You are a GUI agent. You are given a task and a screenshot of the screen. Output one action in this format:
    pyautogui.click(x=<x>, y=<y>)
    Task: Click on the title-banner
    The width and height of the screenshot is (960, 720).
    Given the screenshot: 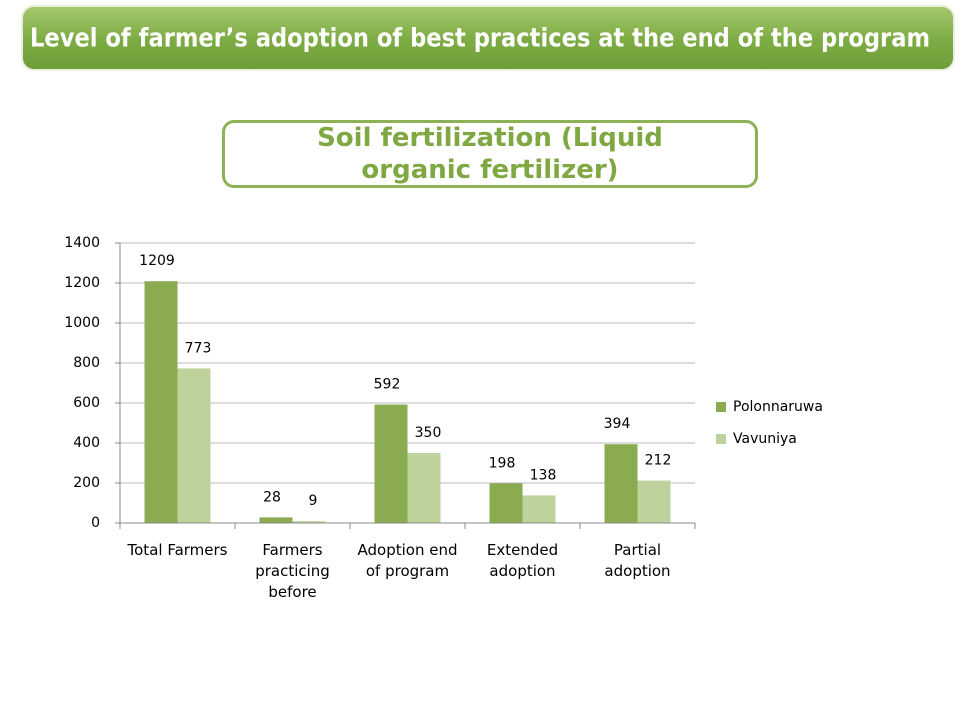 What is the action you would take?
    pyautogui.click(x=488, y=38)
    